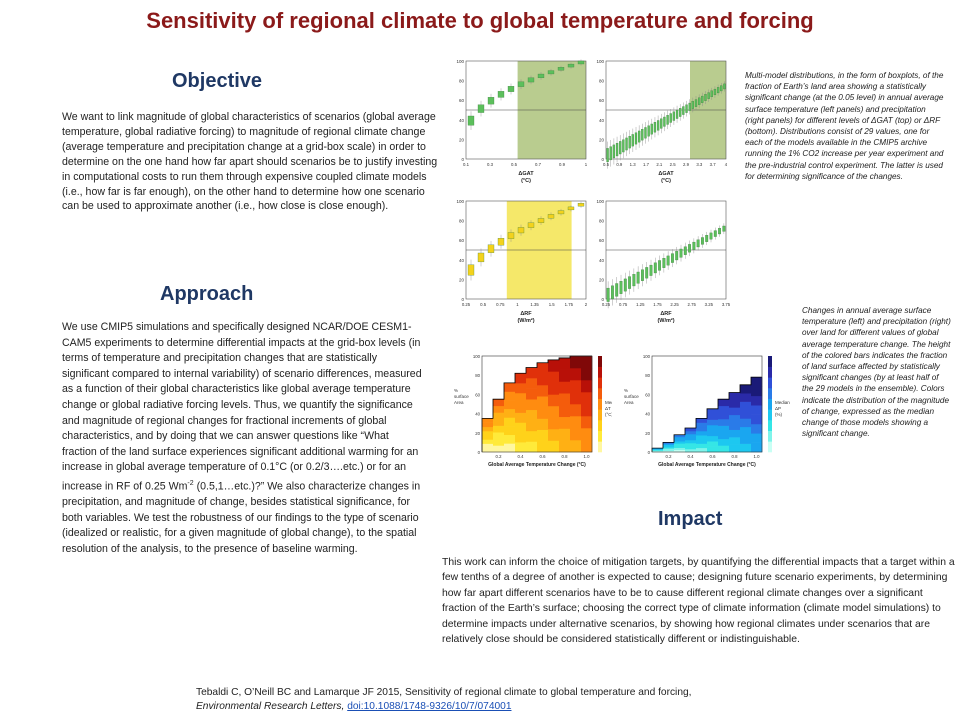  Describe the element at coordinates (521, 456) in the screenshot. I see `x-tick-label: 0.4` at that location.